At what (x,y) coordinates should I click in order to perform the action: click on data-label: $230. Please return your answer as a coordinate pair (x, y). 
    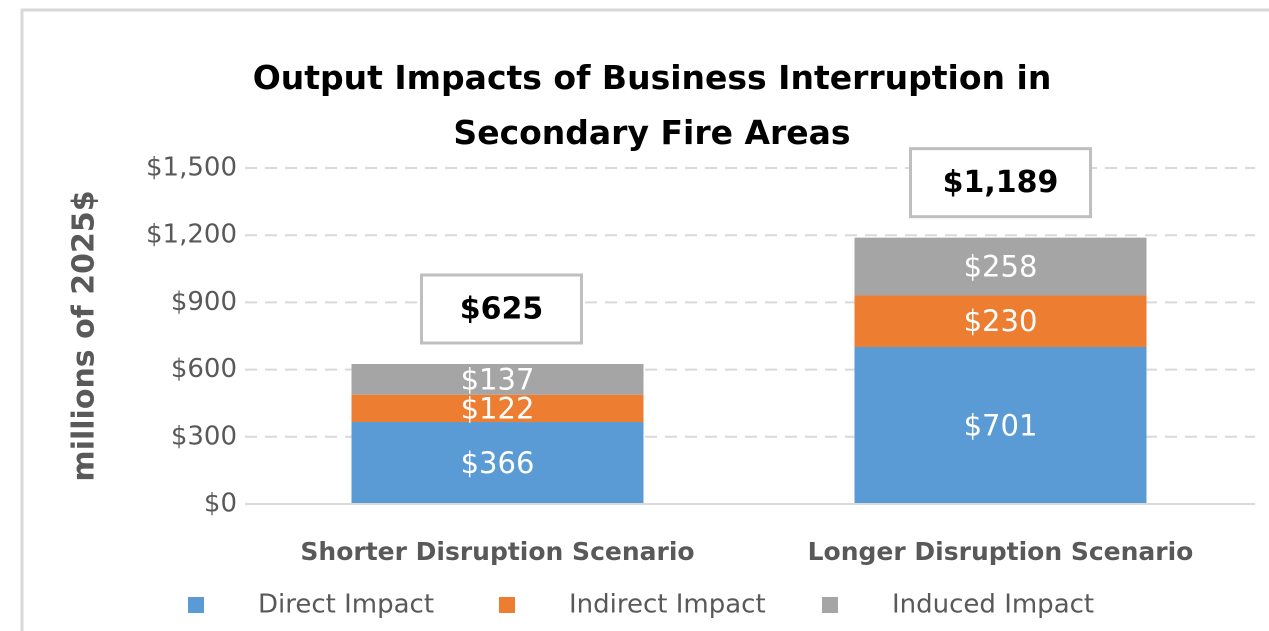
    Looking at the image, I should click on (1001, 321).